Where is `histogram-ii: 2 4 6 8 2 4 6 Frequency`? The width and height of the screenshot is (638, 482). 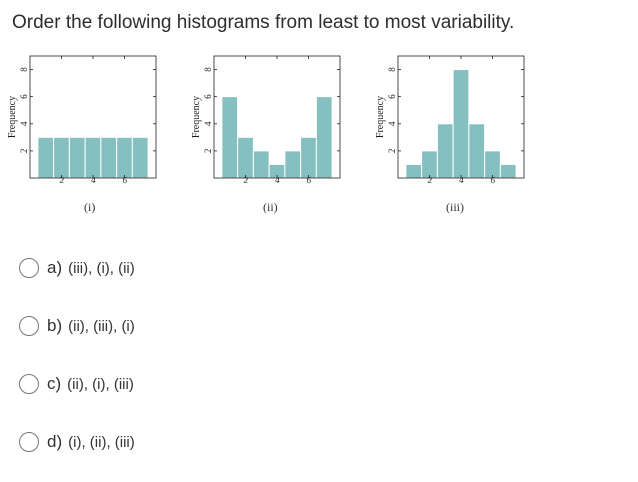 histogram-ii: 2 4 6 8 2 4 6 Frequency is located at coordinates (281, 120).